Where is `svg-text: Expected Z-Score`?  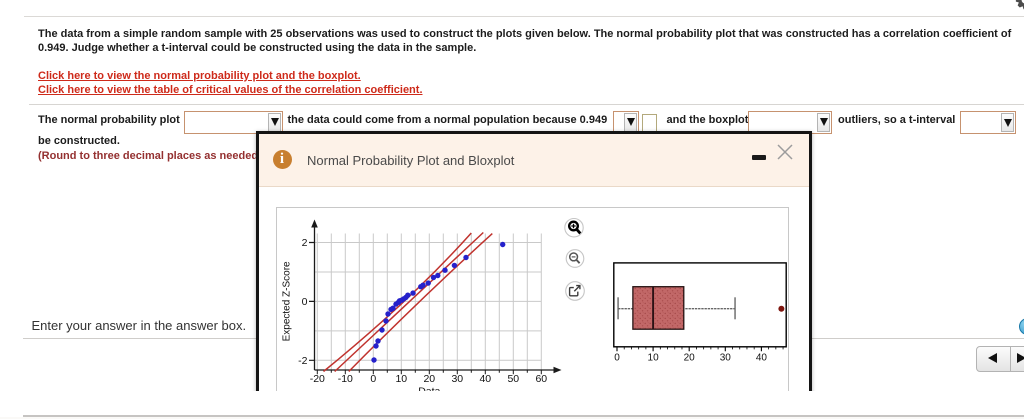
svg-text: Expected Z-Score is located at coordinates (287, 301).